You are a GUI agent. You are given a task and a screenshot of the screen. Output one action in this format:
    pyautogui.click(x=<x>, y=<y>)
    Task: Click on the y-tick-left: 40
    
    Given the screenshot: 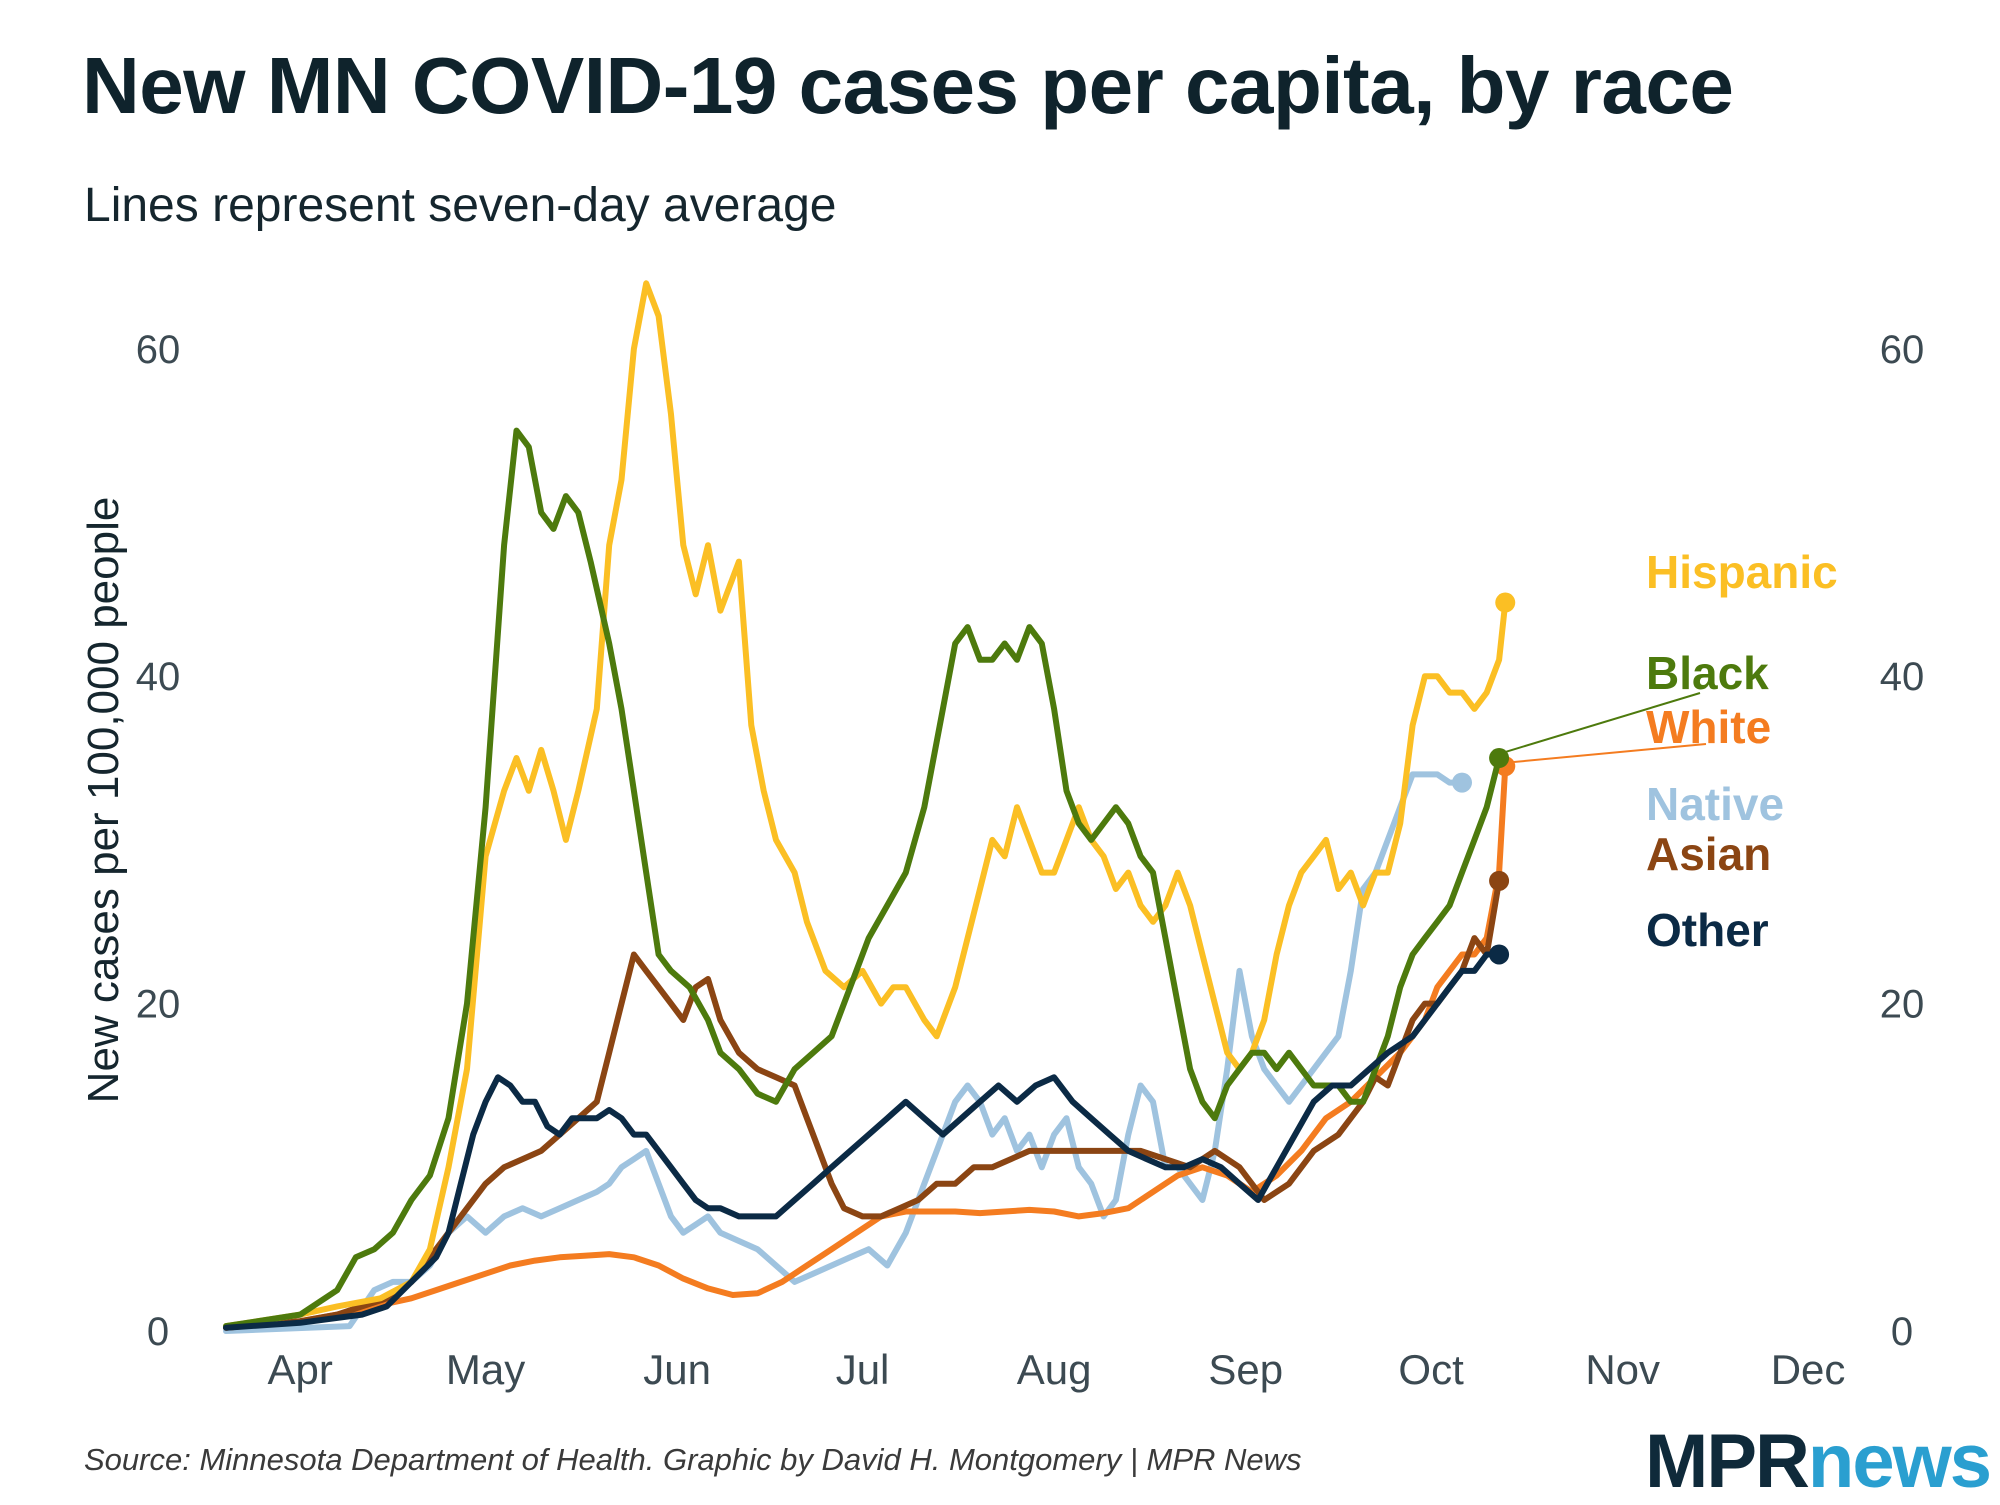 What is the action you would take?
    pyautogui.click(x=158, y=677)
    